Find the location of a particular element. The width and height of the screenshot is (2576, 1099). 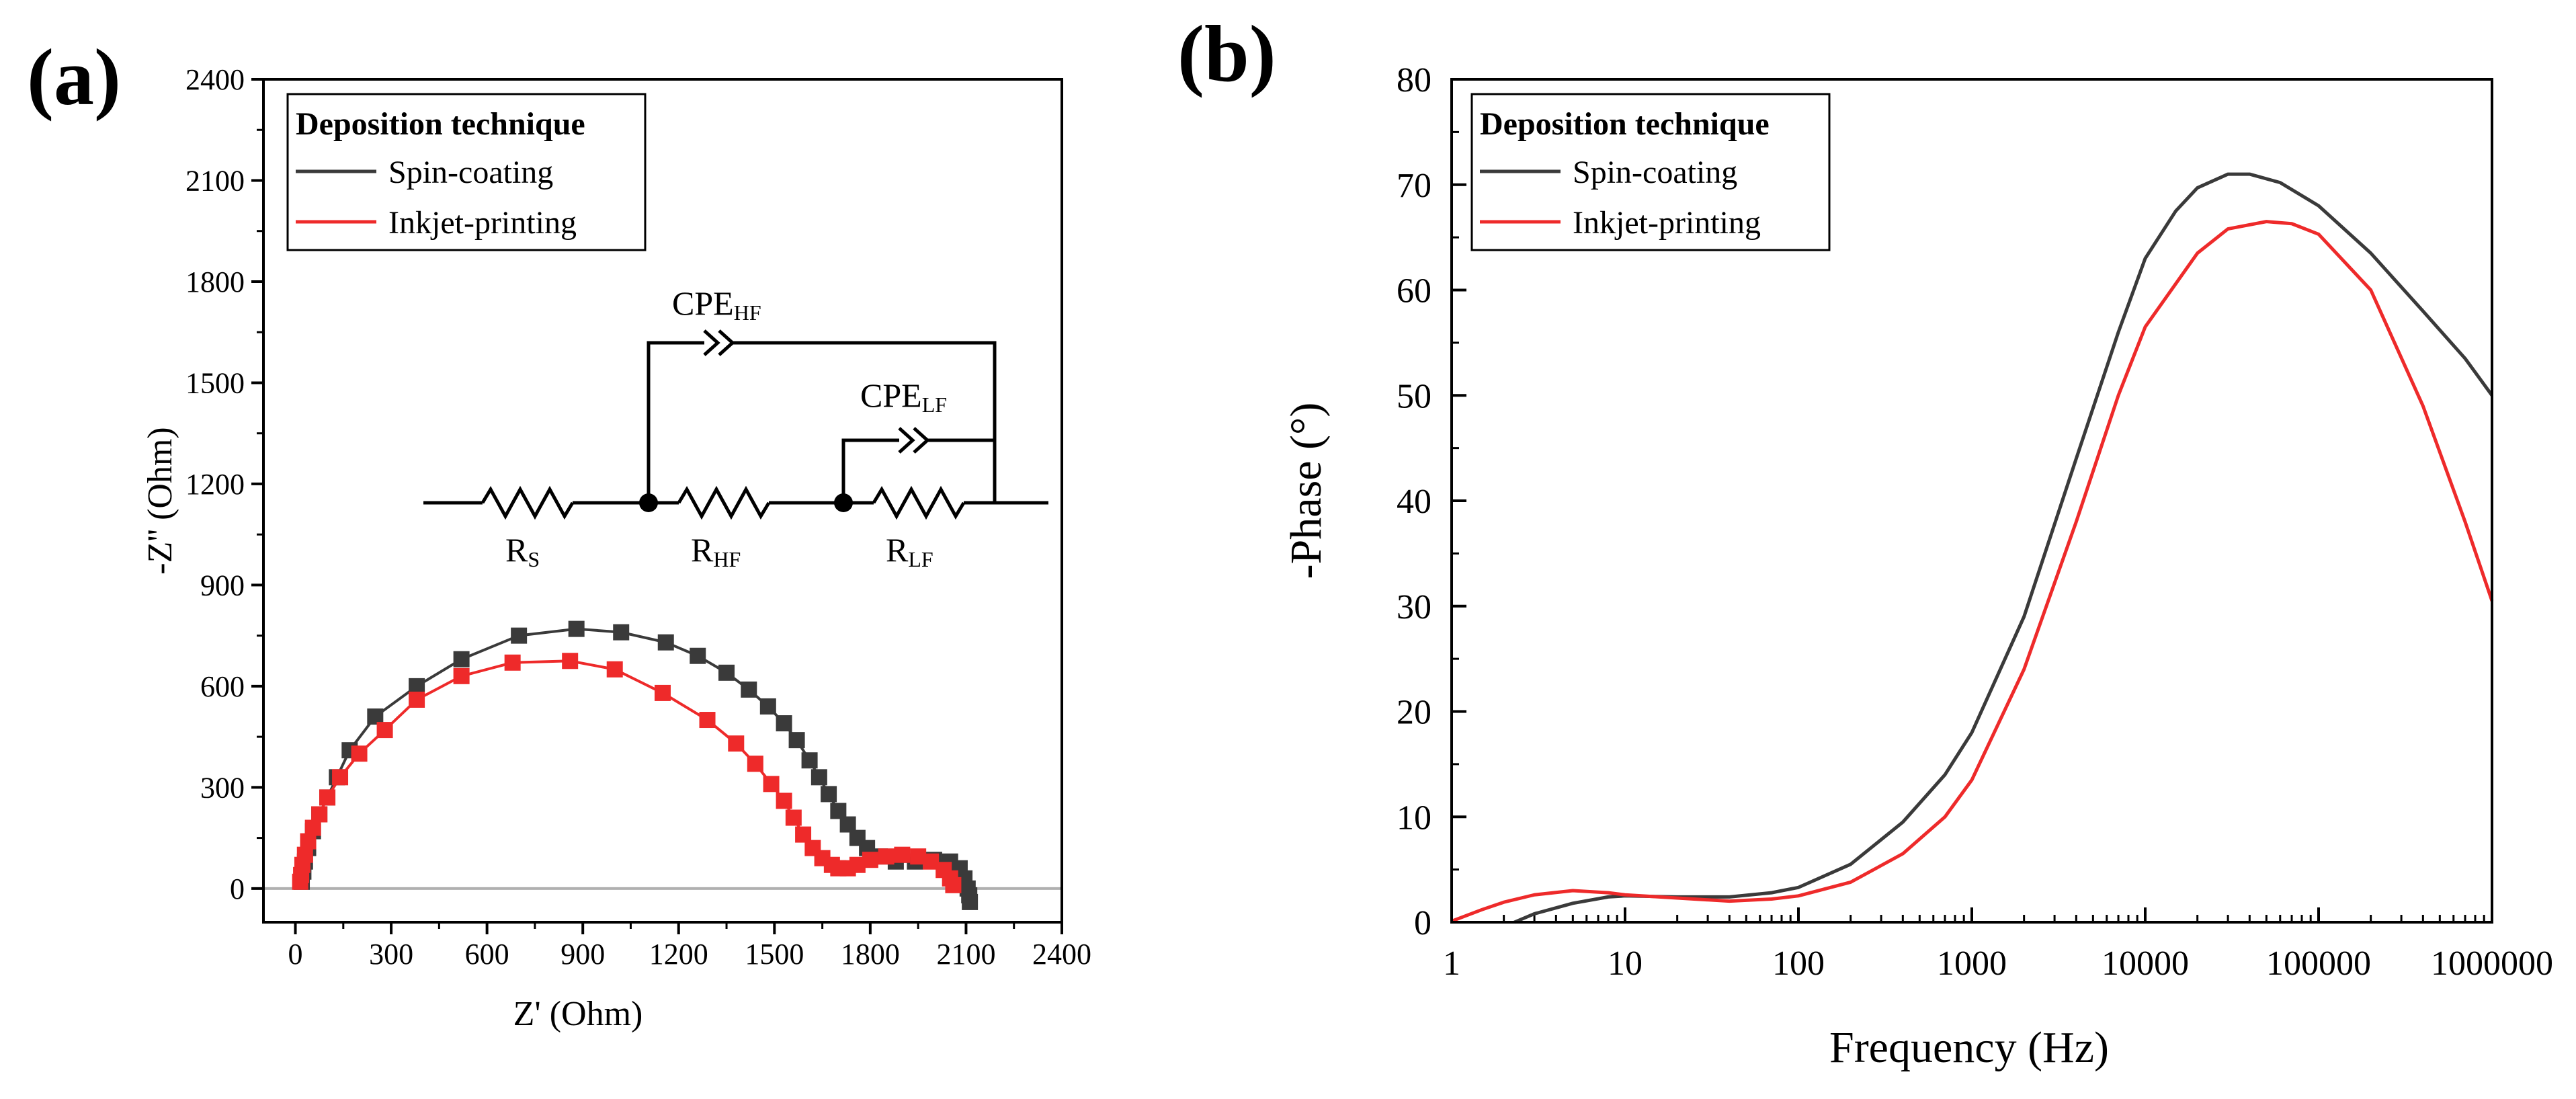

y-tick-label-a: 900 is located at coordinates (223, 585).